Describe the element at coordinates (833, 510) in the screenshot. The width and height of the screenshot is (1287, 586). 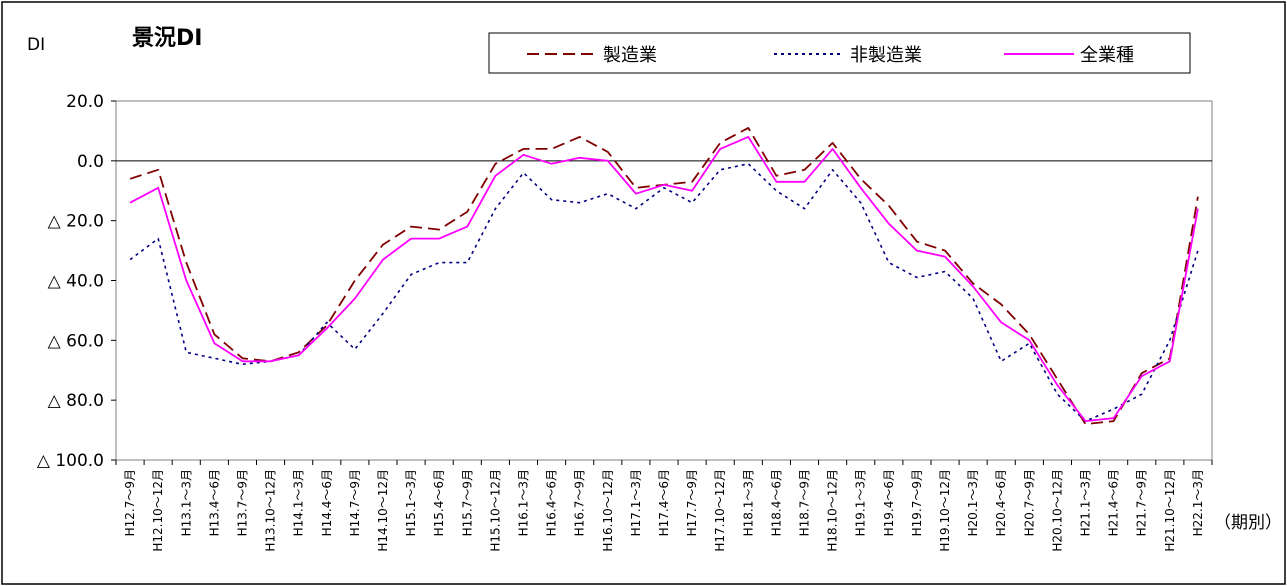
I see `x-tick-label: H18.10～12月` at that location.